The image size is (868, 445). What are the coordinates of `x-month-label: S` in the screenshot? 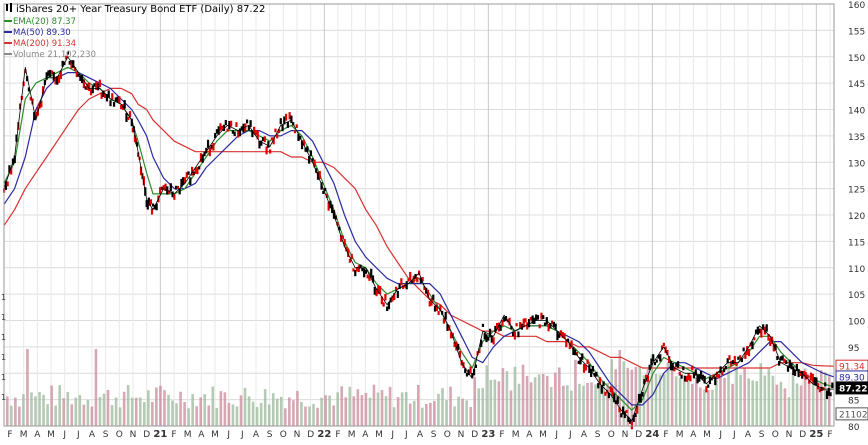 It's located at (270, 435).